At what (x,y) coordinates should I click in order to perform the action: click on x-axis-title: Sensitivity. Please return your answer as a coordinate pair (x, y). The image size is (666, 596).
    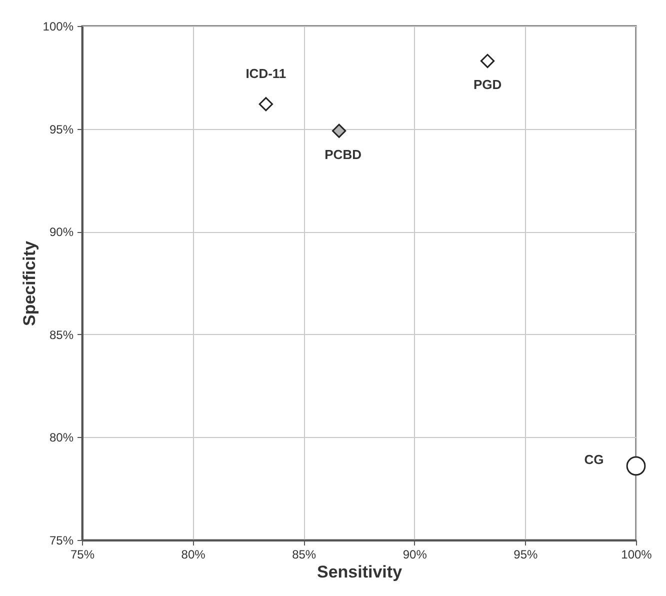
    Looking at the image, I should click on (359, 572).